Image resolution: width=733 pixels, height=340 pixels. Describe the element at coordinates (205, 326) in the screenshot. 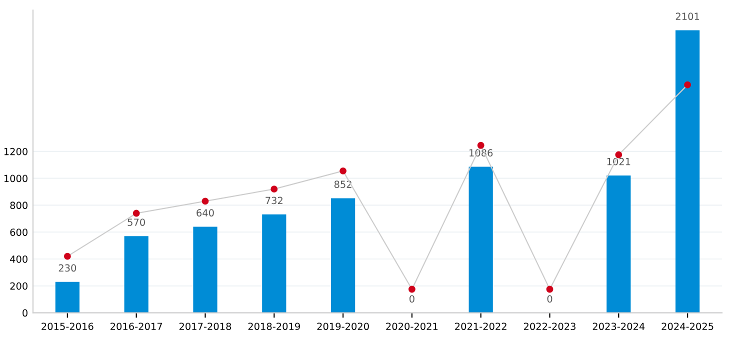

I see `x-tick-label: 2017-2018` at that location.